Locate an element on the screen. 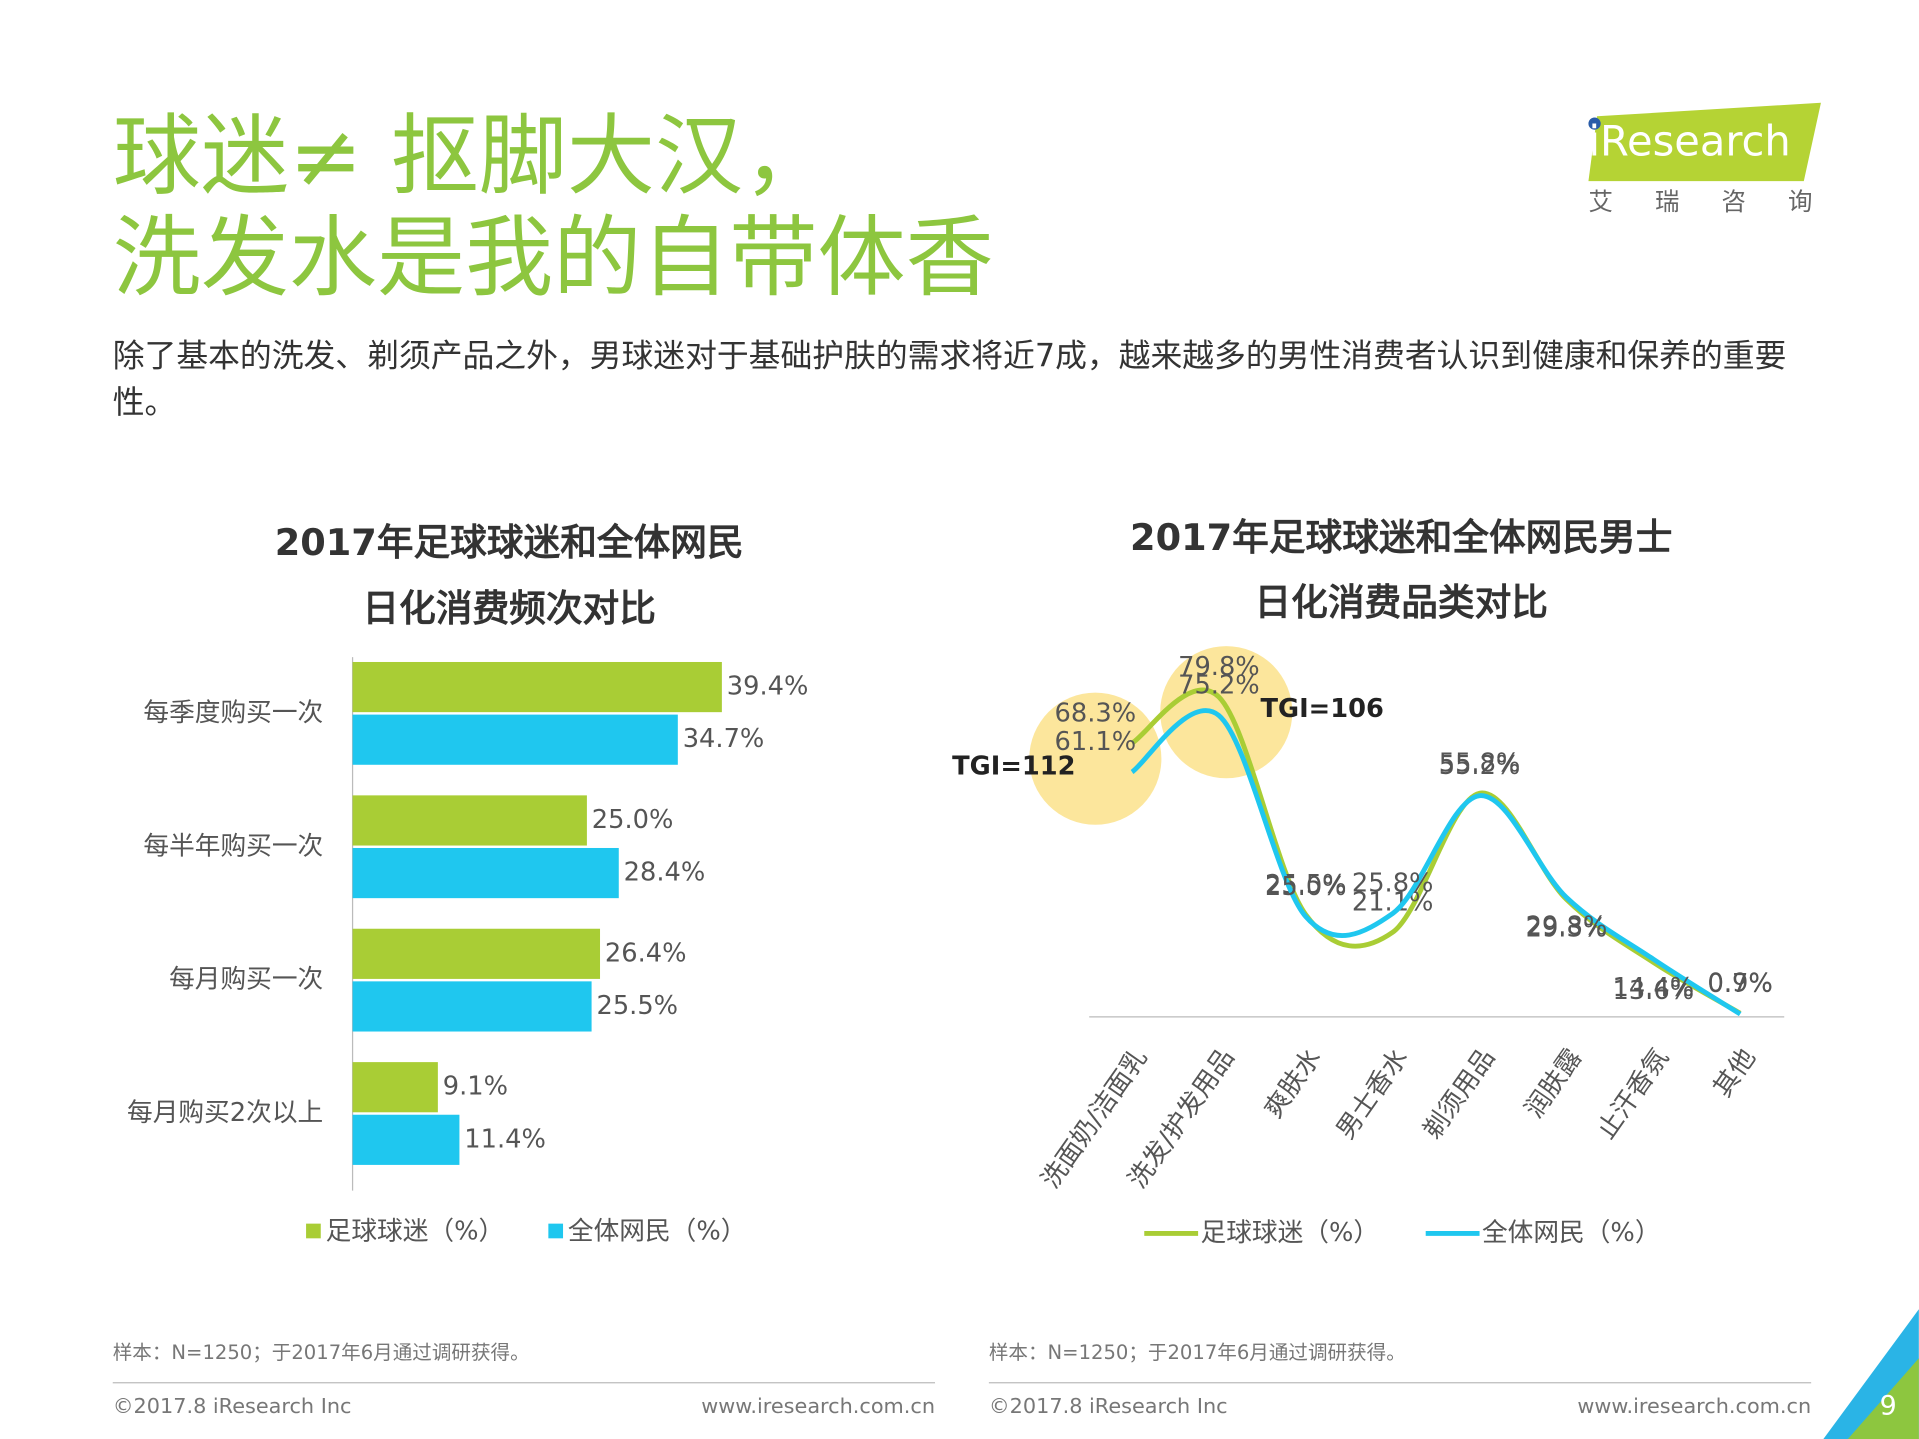  category-label: 每季度购买一次 is located at coordinates (233, 713).